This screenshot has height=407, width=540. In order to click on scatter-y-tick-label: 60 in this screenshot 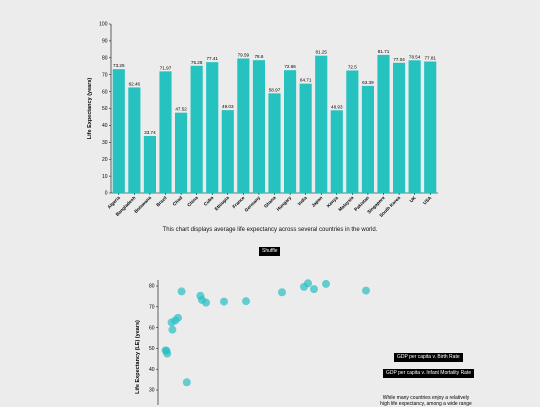, I will do `click(152, 328)`.